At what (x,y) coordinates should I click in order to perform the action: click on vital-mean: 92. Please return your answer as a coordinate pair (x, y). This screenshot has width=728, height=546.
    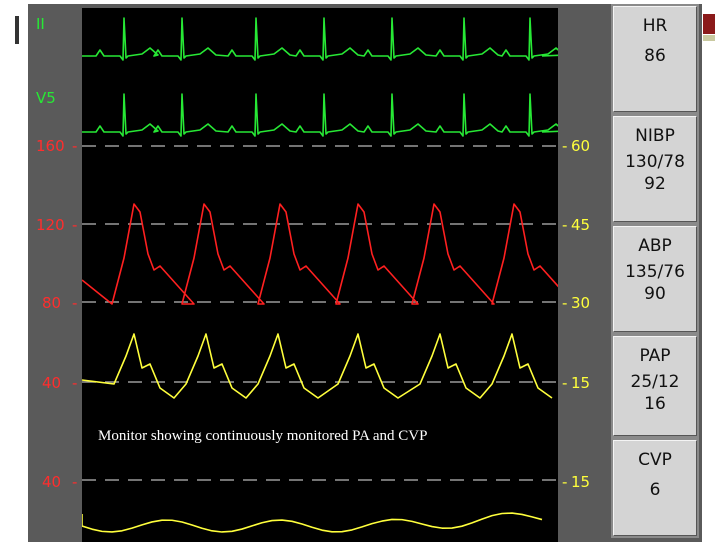
    Looking at the image, I should click on (655, 184).